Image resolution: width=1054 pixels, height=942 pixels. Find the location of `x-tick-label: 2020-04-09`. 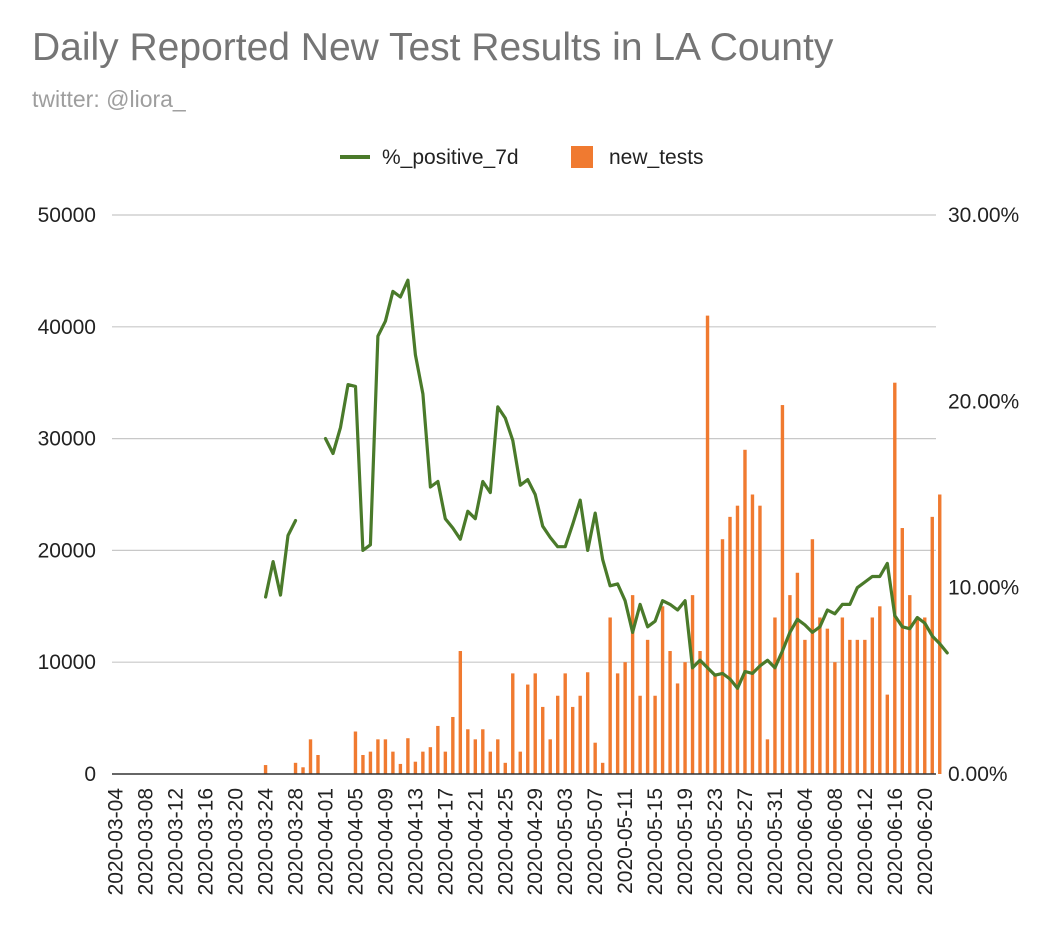

x-tick-label: 2020-04-09 is located at coordinates (385, 841).